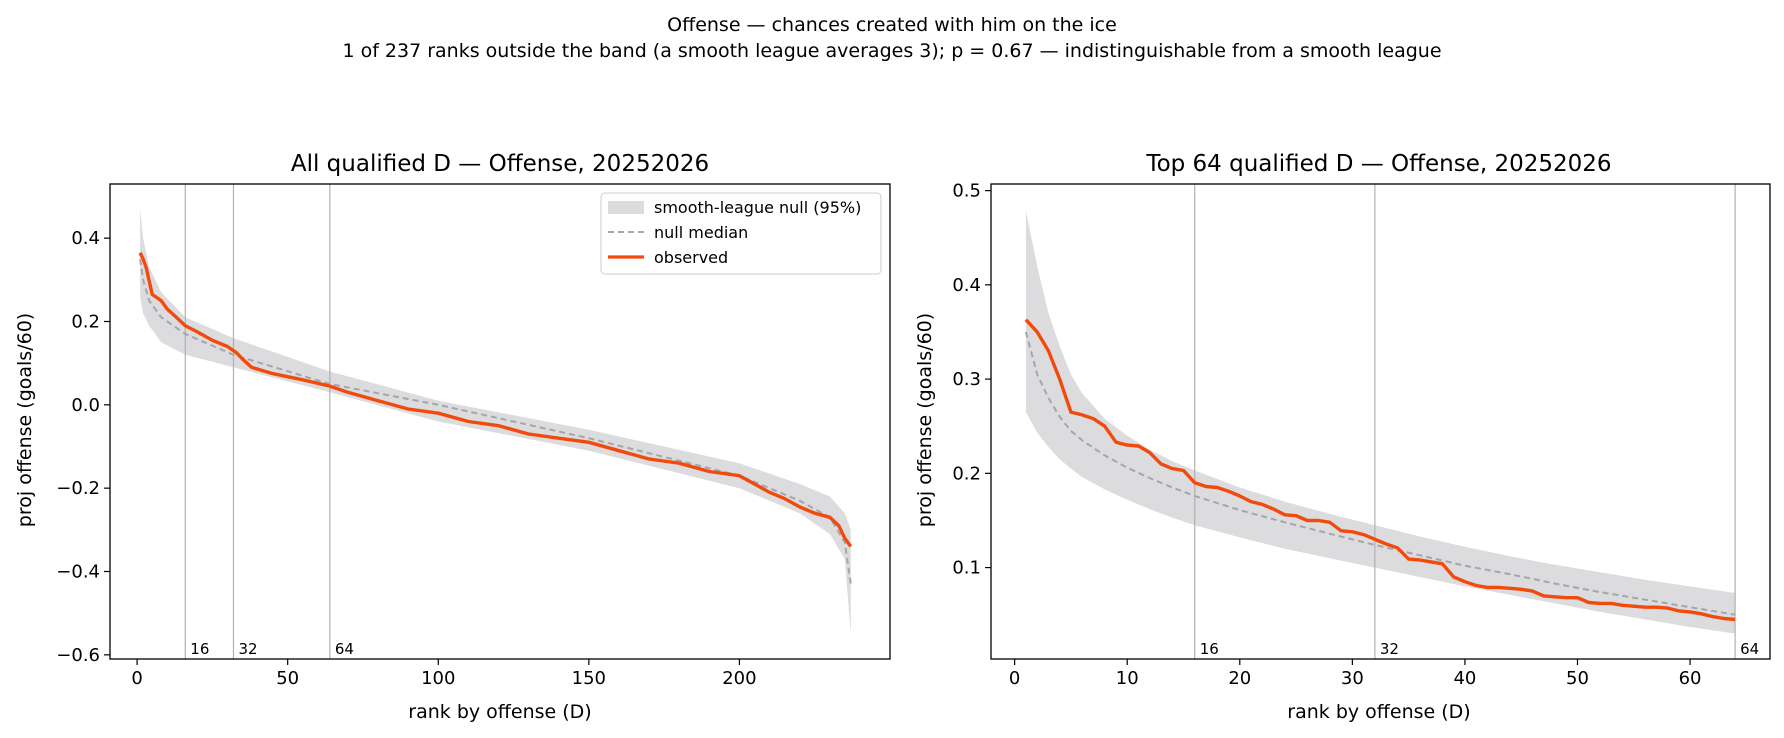  I want to click on right-x-axis-label: rank by offense (D), so click(1378, 712).